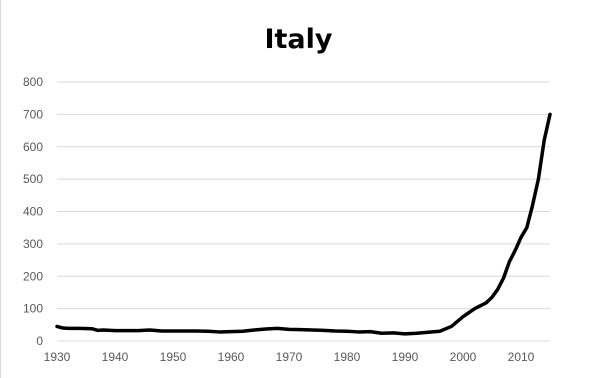 Image resolution: width=597 pixels, height=378 pixels. I want to click on y-tick-label: 100, so click(33, 309).